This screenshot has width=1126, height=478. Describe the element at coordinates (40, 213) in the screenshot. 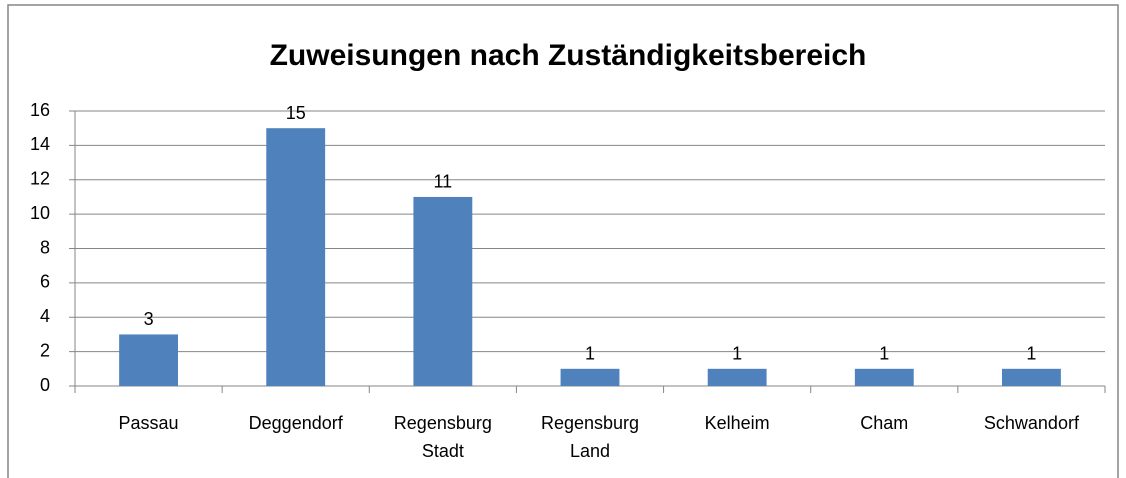

I see `y-tick-label: 10` at that location.